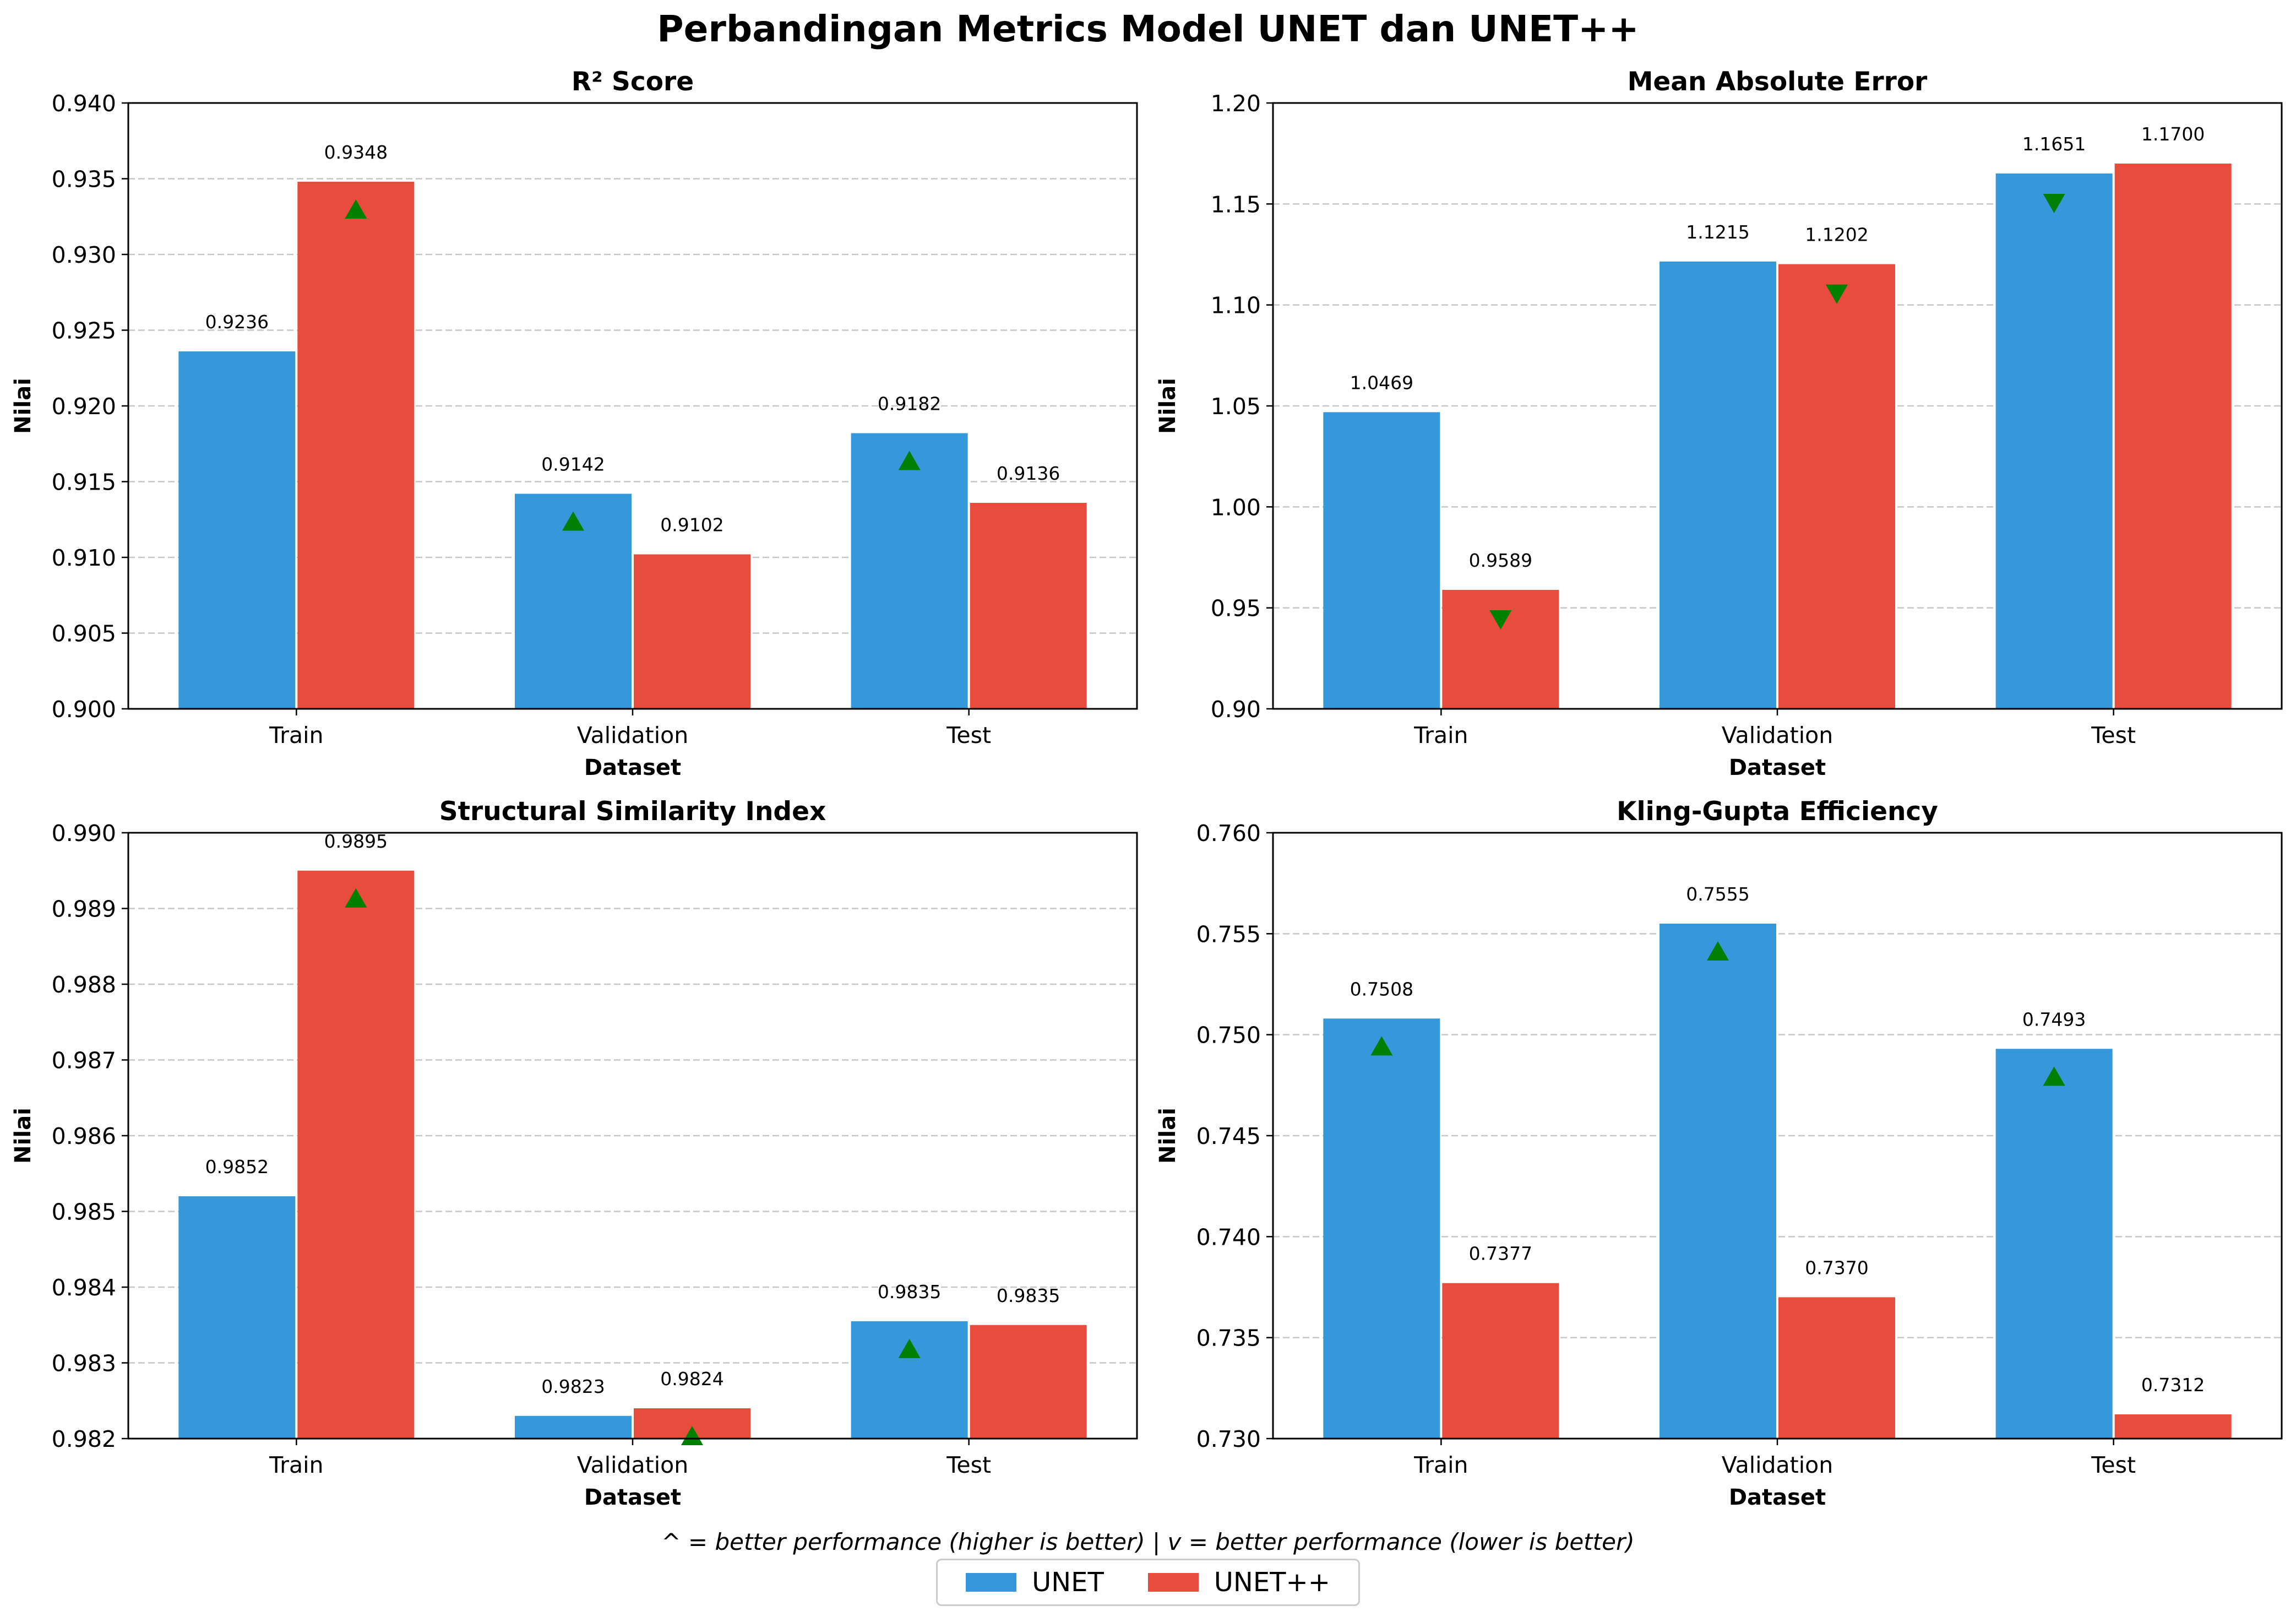 This screenshot has width=2296, height=1622. I want to click on data-label: 0.7508, so click(1381, 989).